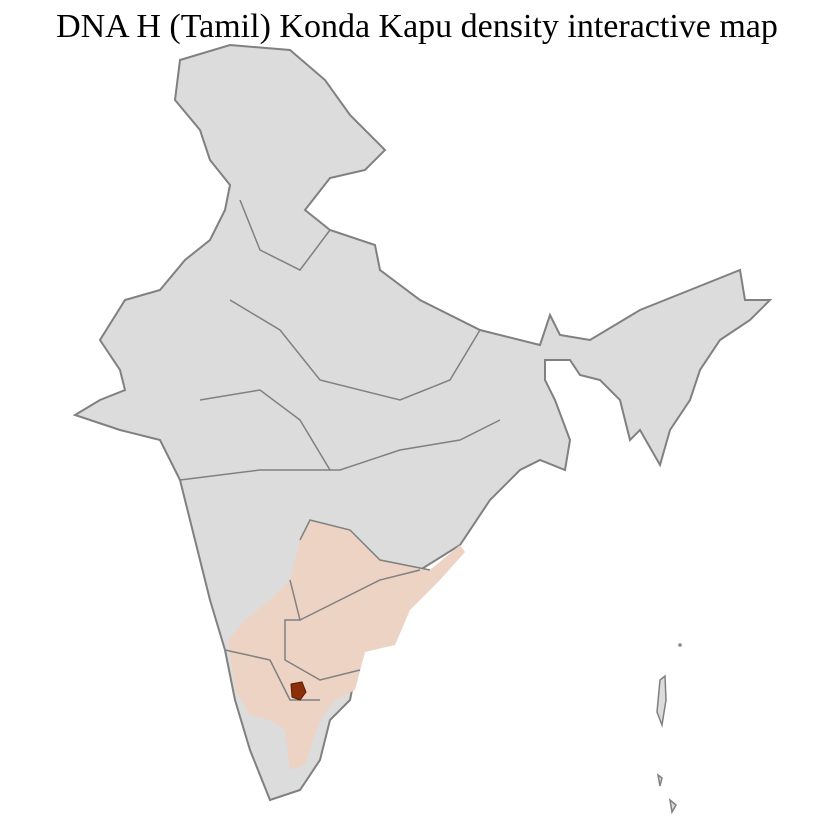  Describe the element at coordinates (669, 729) in the screenshot. I see `andaman-nicobar-islands` at that location.